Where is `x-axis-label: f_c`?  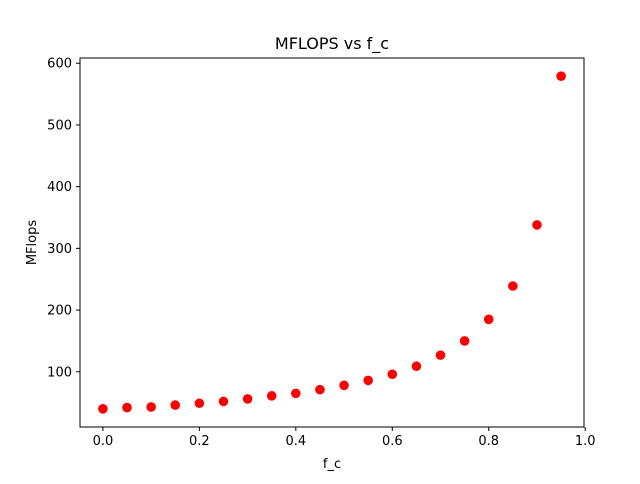
x-axis-label: f_c is located at coordinates (332, 464).